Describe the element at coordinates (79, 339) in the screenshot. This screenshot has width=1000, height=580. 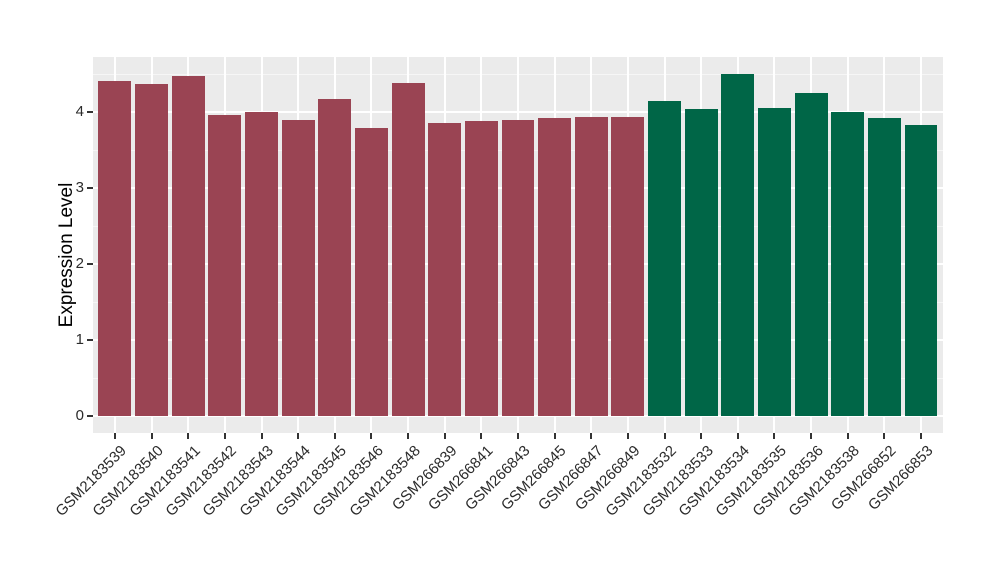
I see `y-tick-label: 1` at that location.